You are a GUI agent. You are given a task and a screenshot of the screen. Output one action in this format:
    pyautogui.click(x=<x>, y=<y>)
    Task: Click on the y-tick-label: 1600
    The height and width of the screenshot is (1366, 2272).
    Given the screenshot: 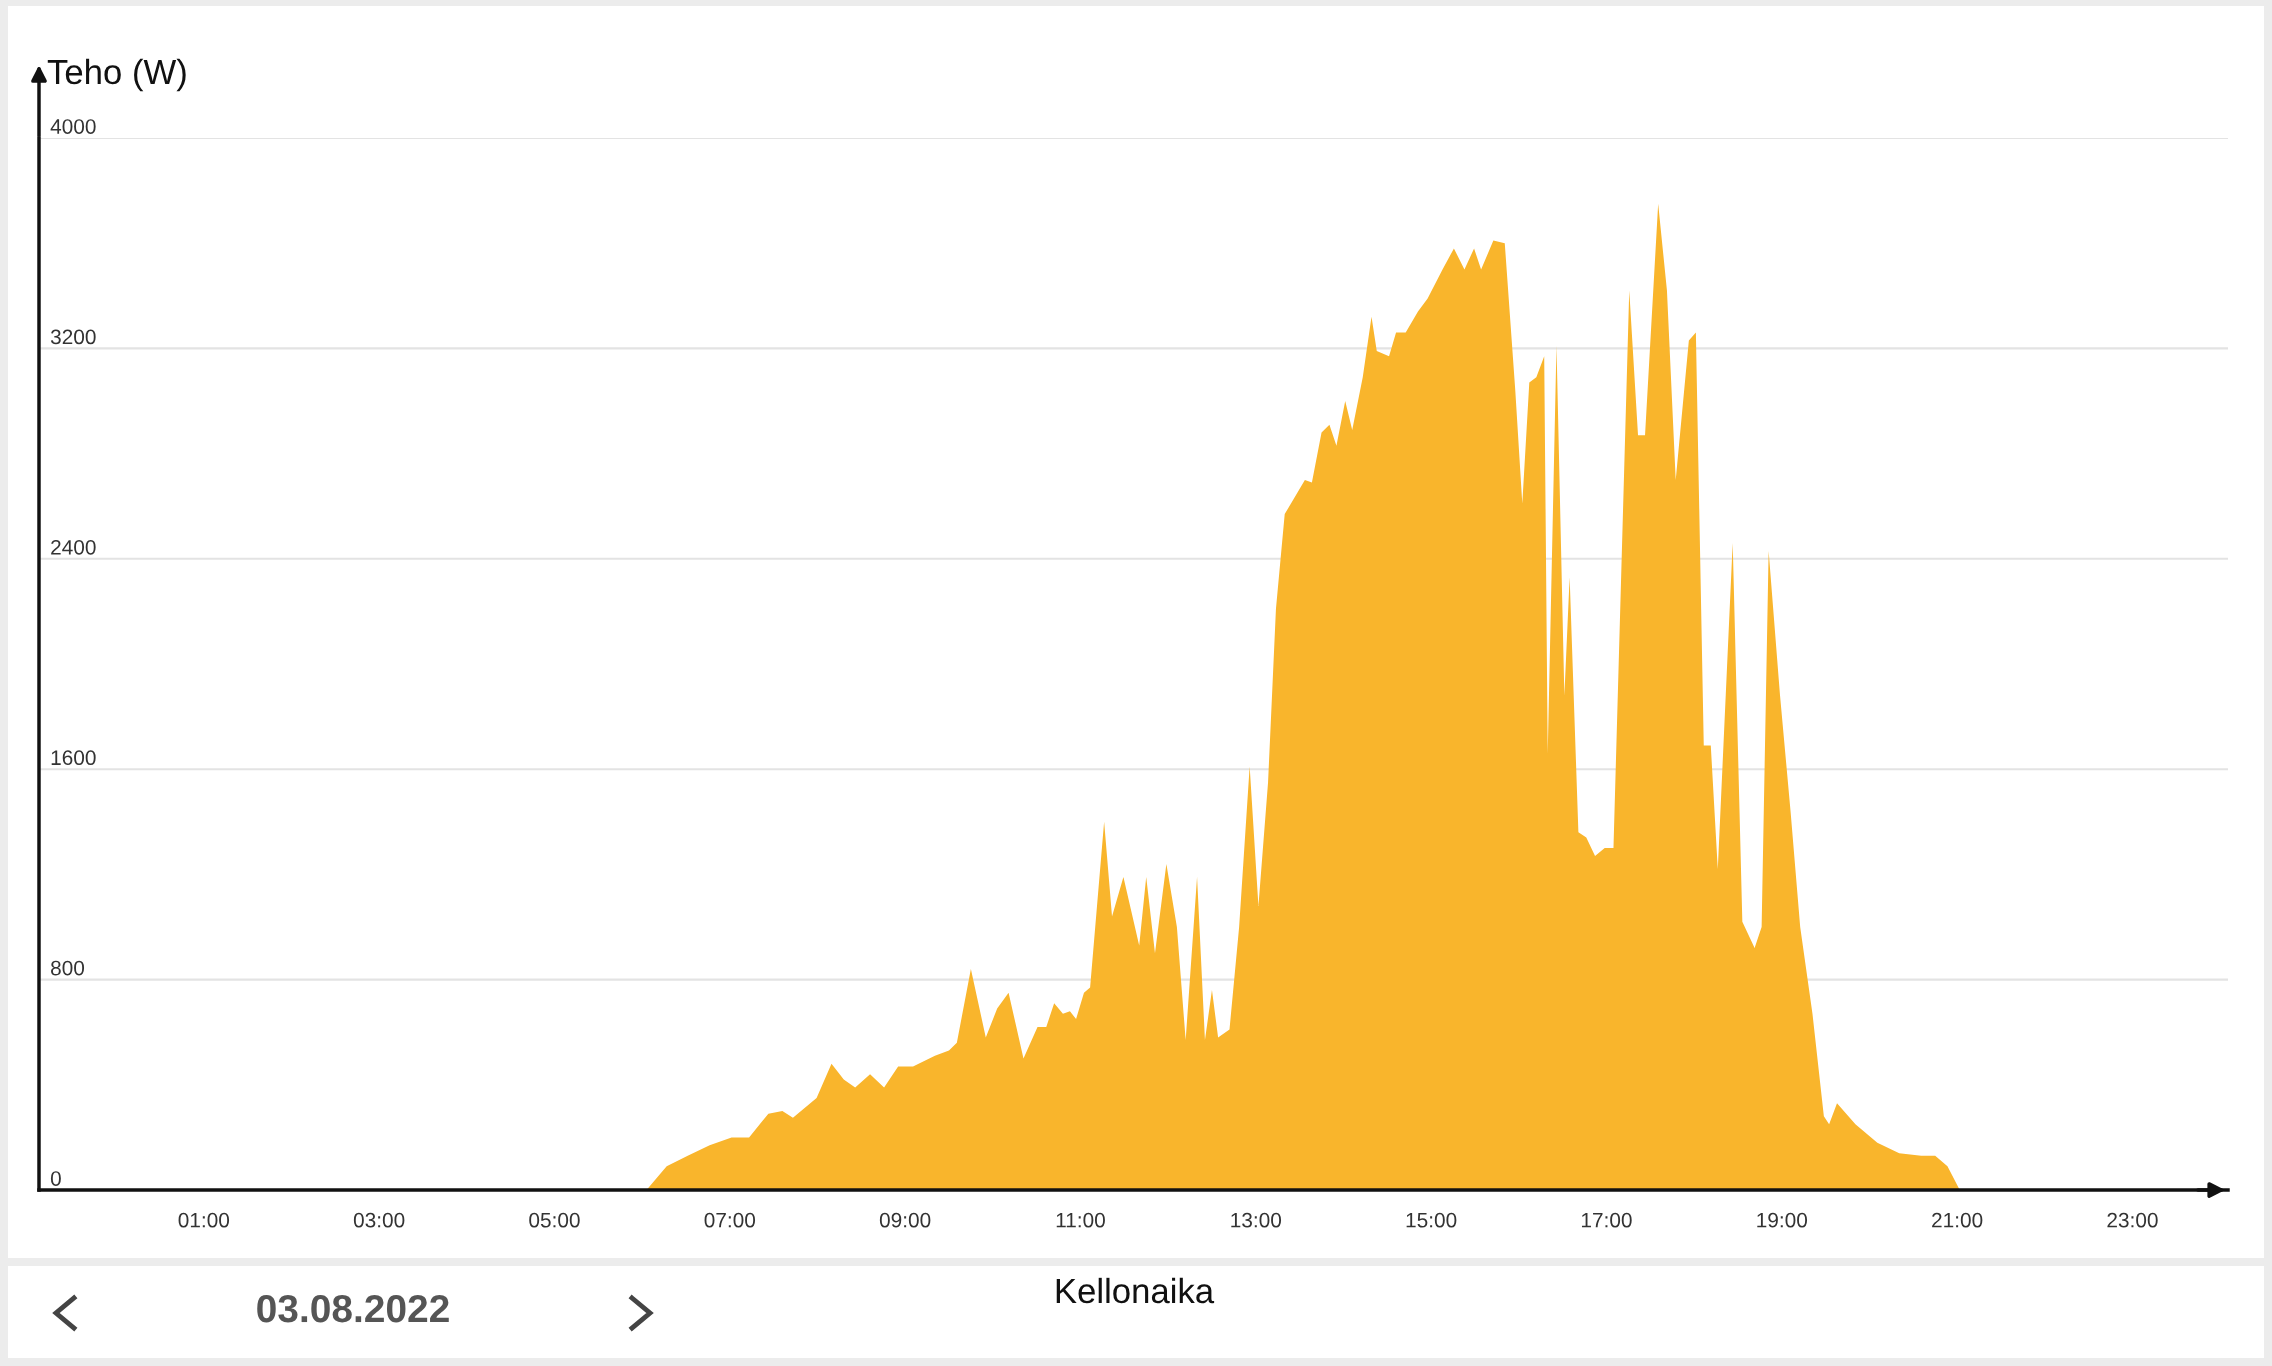 What is the action you would take?
    pyautogui.click(x=73, y=758)
    